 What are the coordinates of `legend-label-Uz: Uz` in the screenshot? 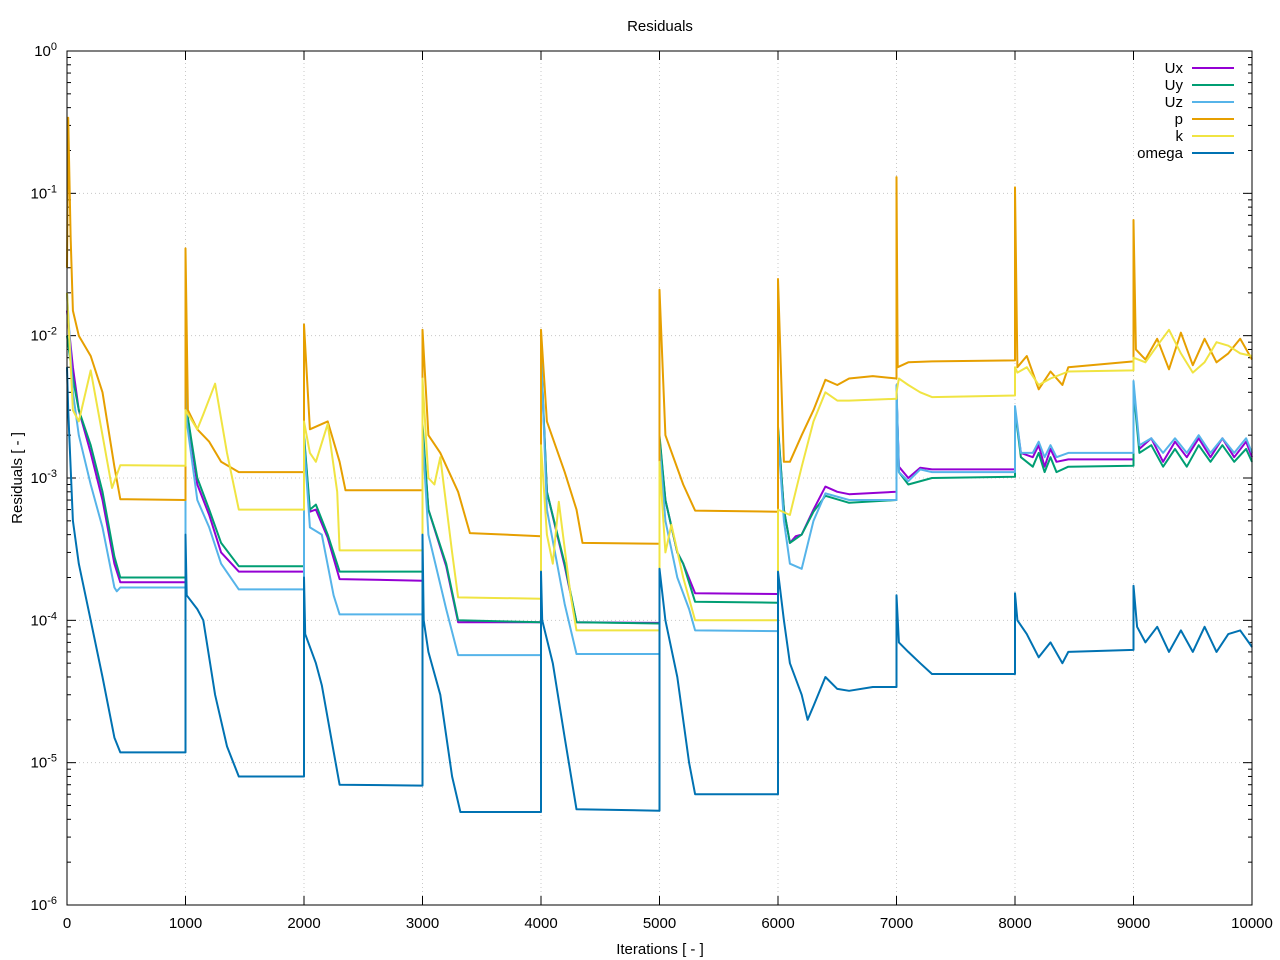 It's located at (1174, 102).